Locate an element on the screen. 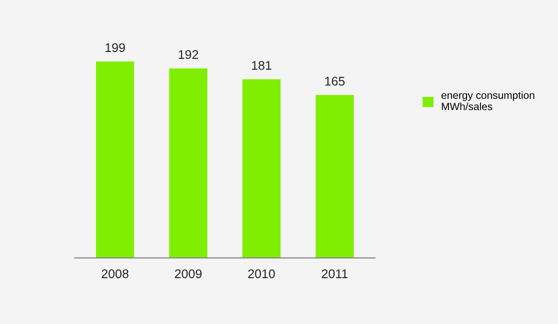  x-tick-label: 2011 is located at coordinates (335, 273).